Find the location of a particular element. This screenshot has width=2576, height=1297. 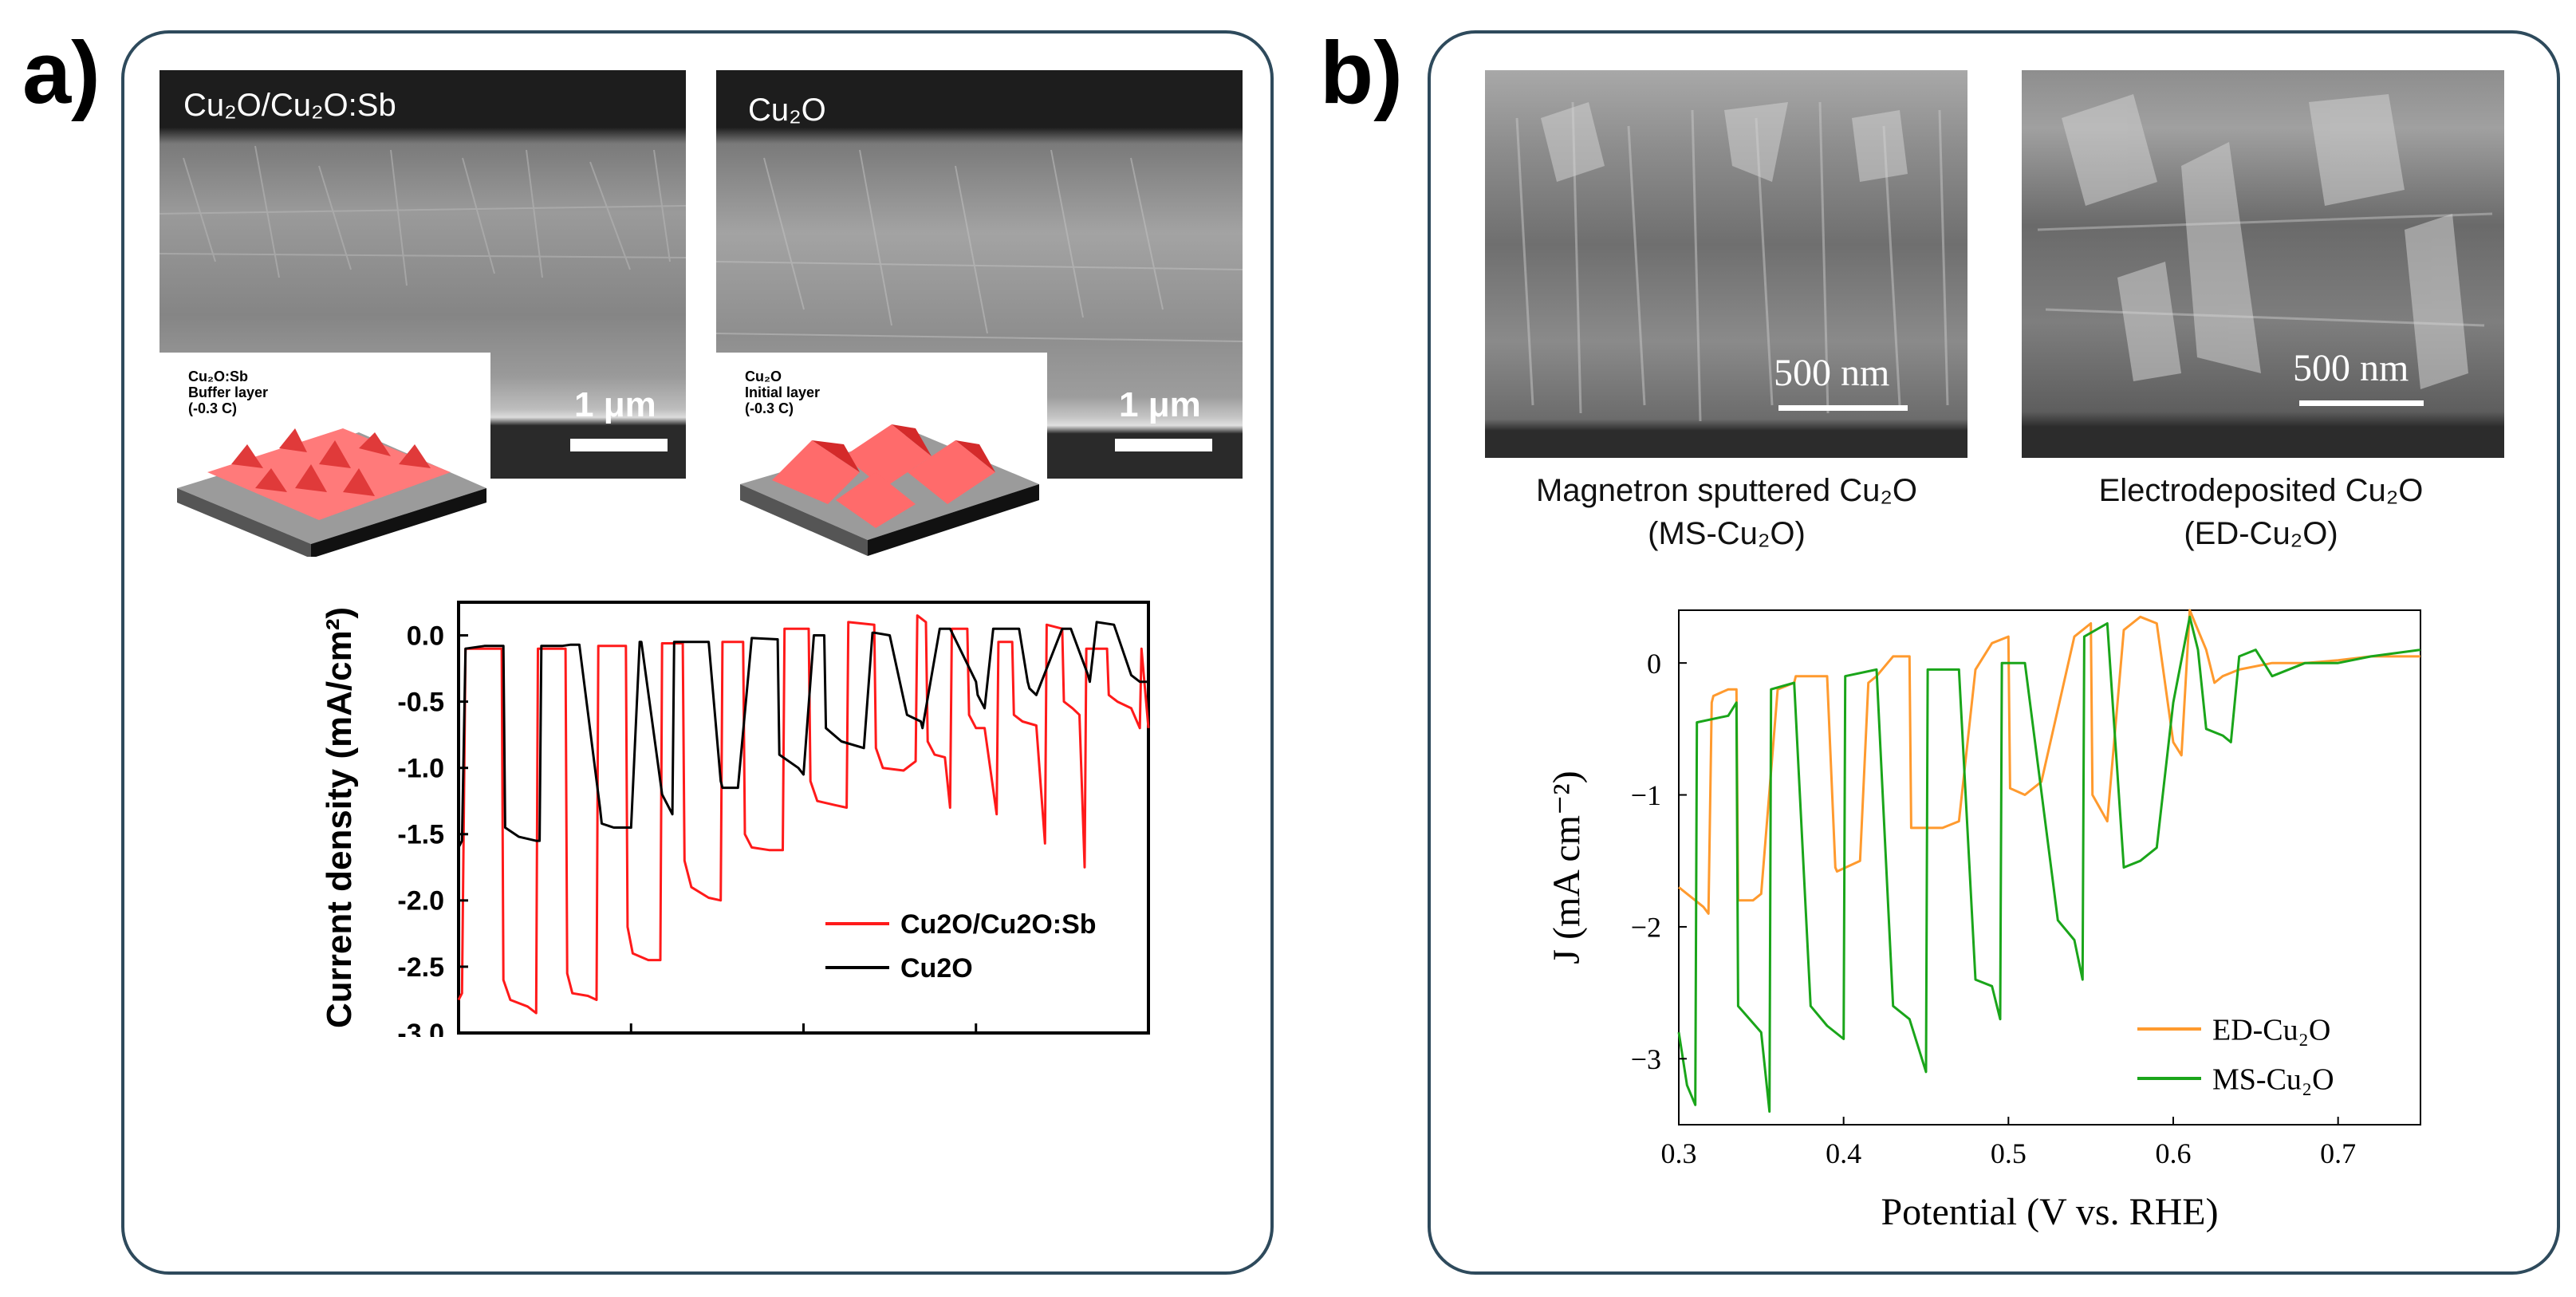

x-tick-label: 0.7 is located at coordinates (2338, 1153).